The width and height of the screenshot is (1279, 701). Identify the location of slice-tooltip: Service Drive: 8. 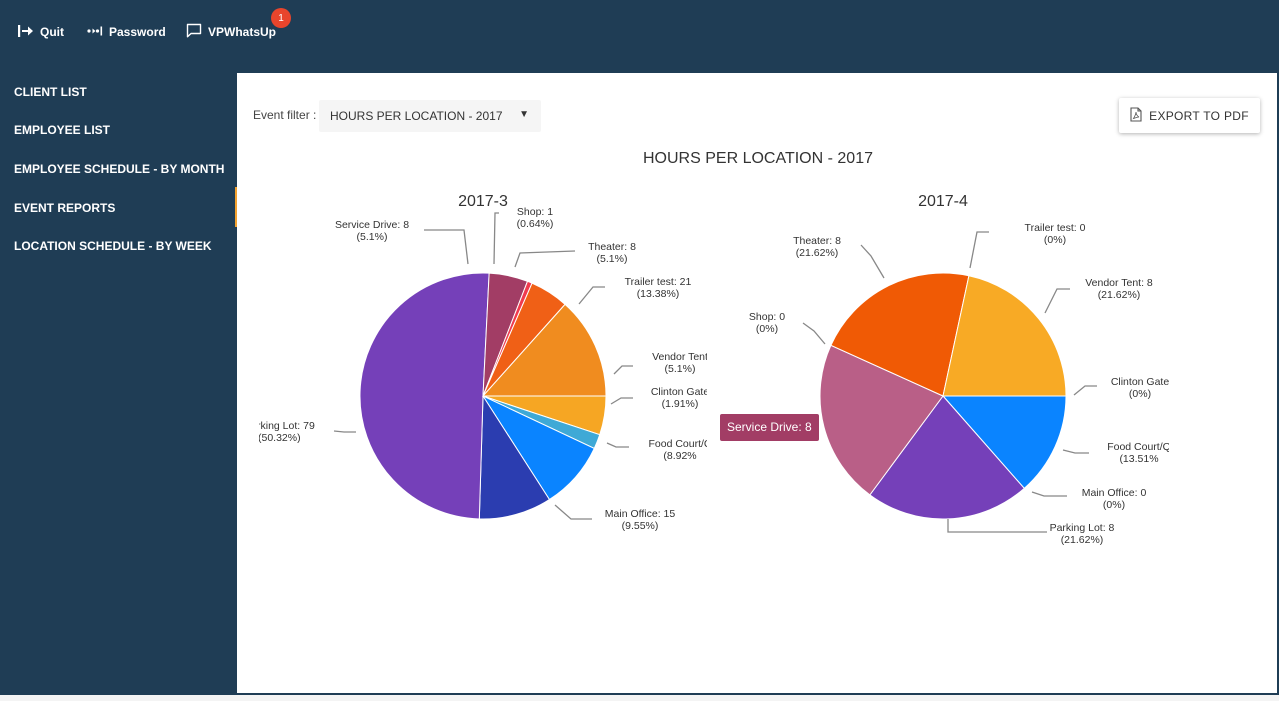
(769, 427).